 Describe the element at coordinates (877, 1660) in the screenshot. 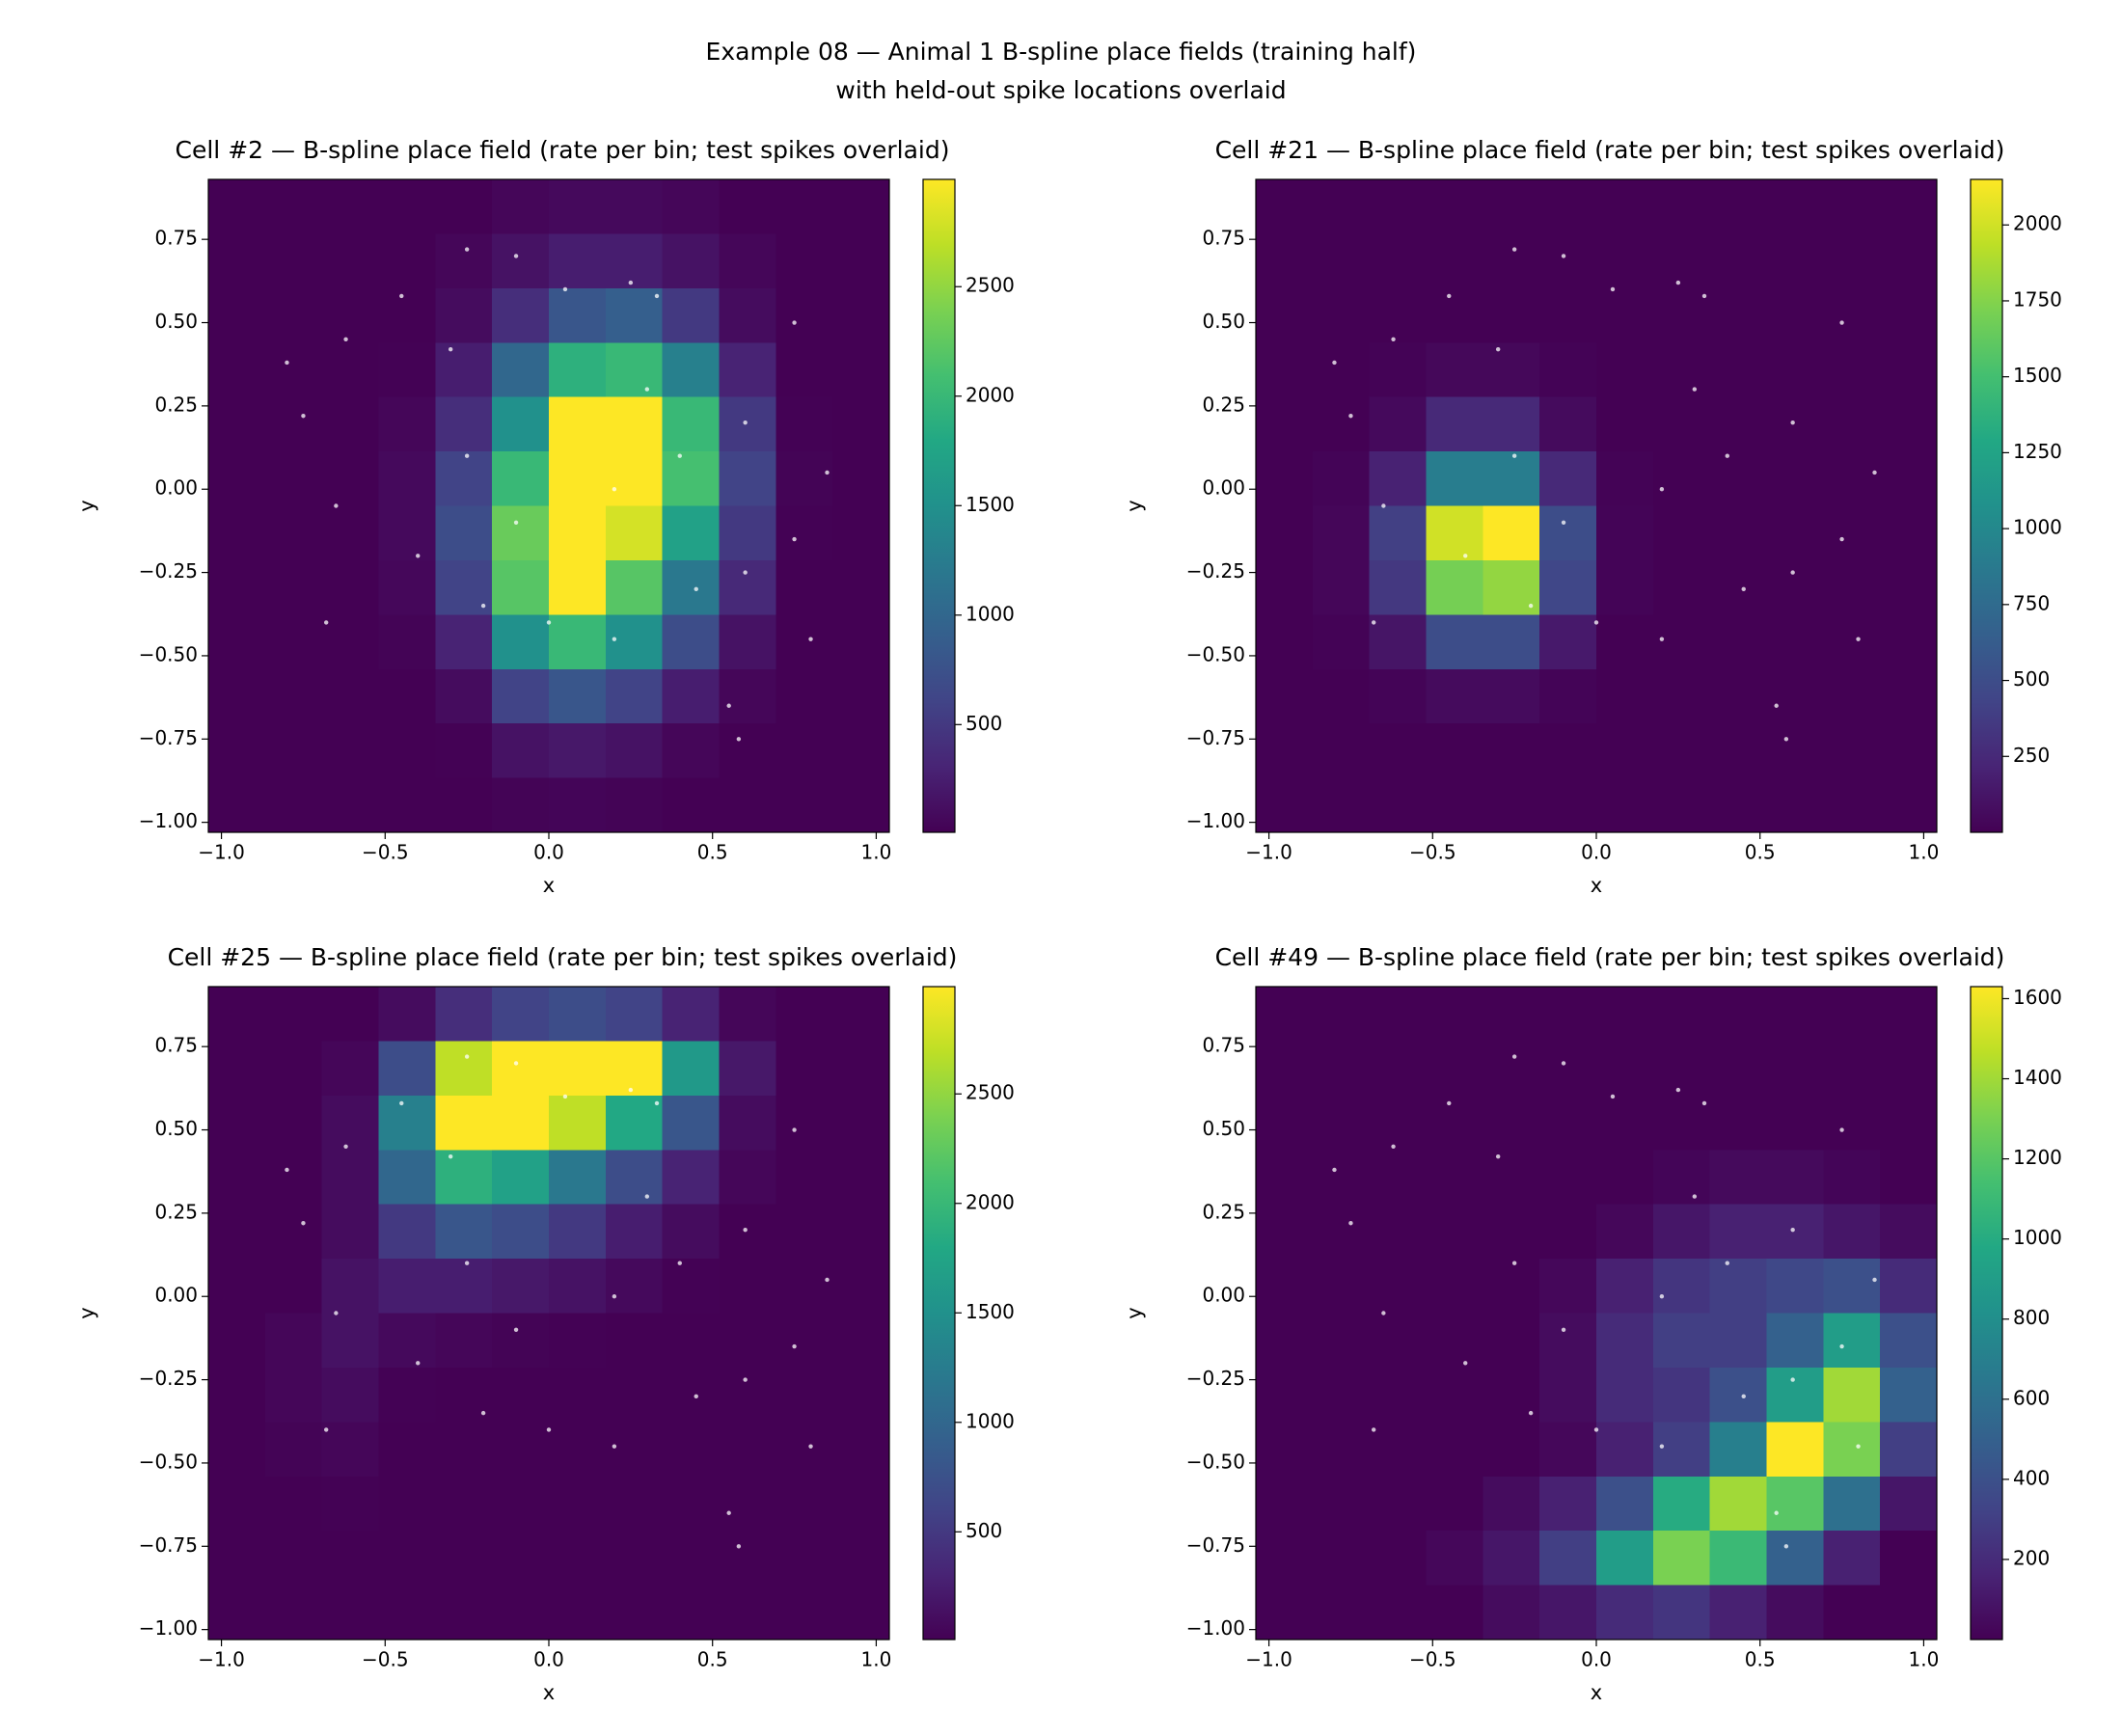

I see `x-tick-label: 1.0` at that location.